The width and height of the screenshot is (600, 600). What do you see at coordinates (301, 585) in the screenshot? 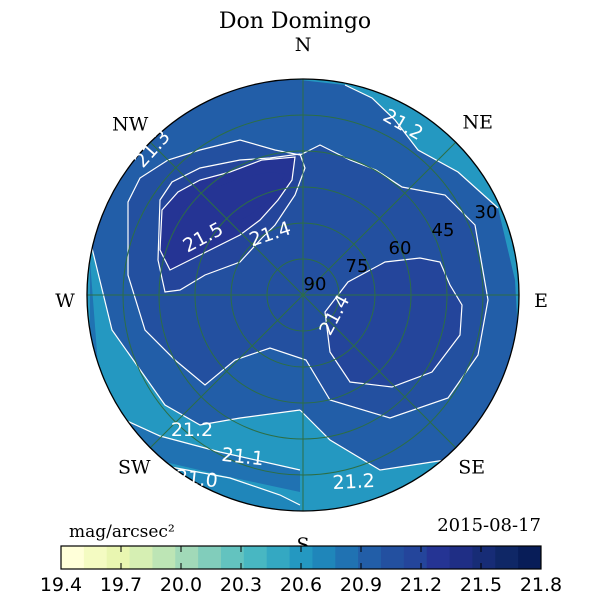
I see `colorbar-tick-label: 20.6` at bounding box center [301, 585].